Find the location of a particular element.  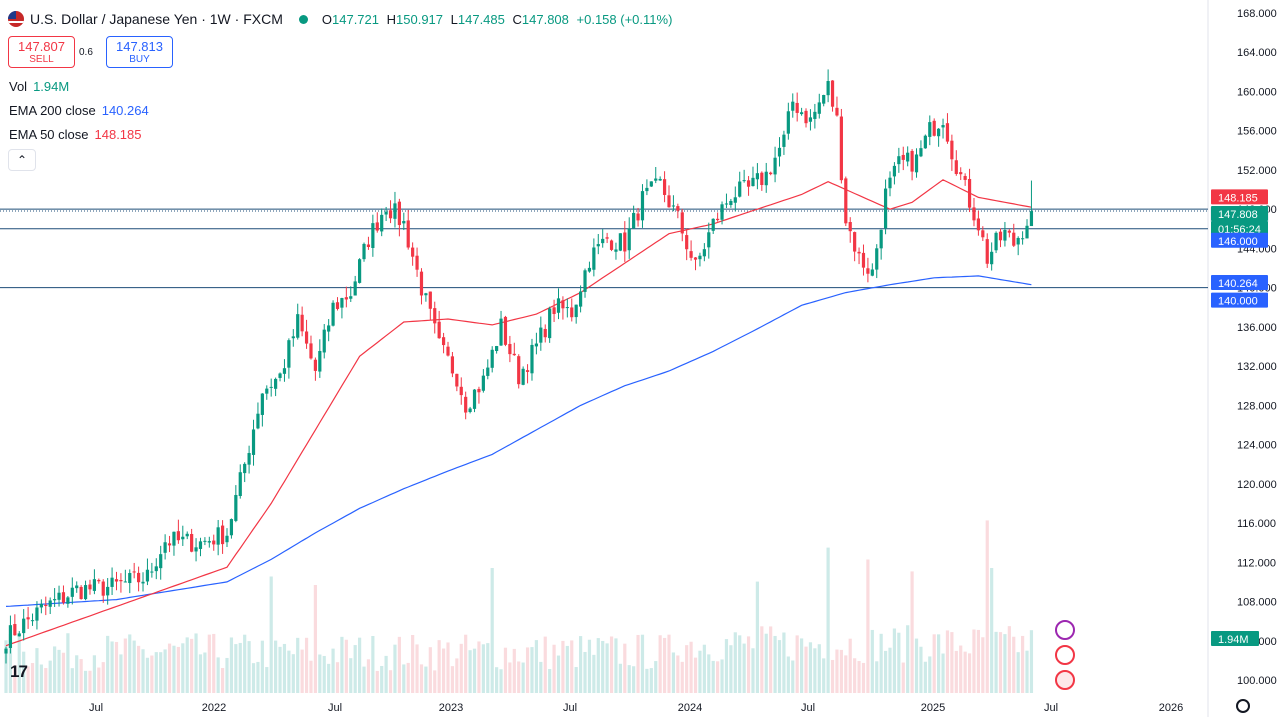

sell-button: 147.807 SELL is located at coordinates (41, 52).